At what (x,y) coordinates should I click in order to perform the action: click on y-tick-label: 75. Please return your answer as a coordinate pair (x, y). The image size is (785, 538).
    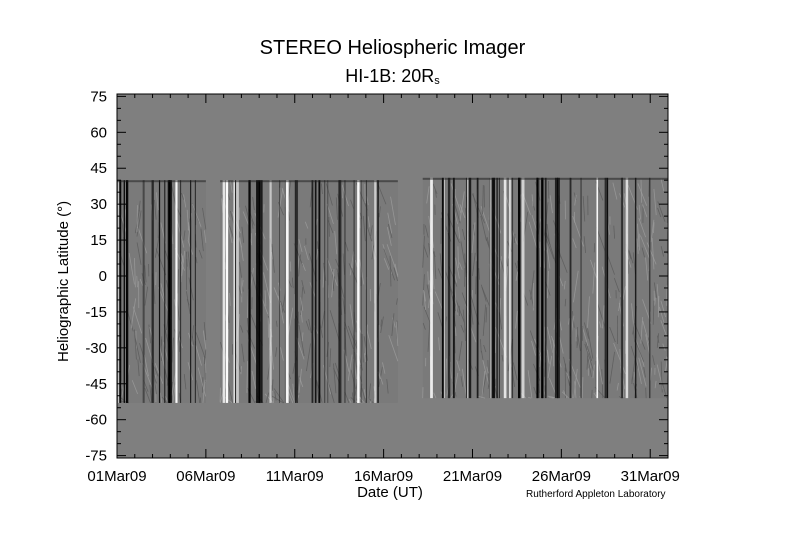
    Looking at the image, I should click on (98, 96).